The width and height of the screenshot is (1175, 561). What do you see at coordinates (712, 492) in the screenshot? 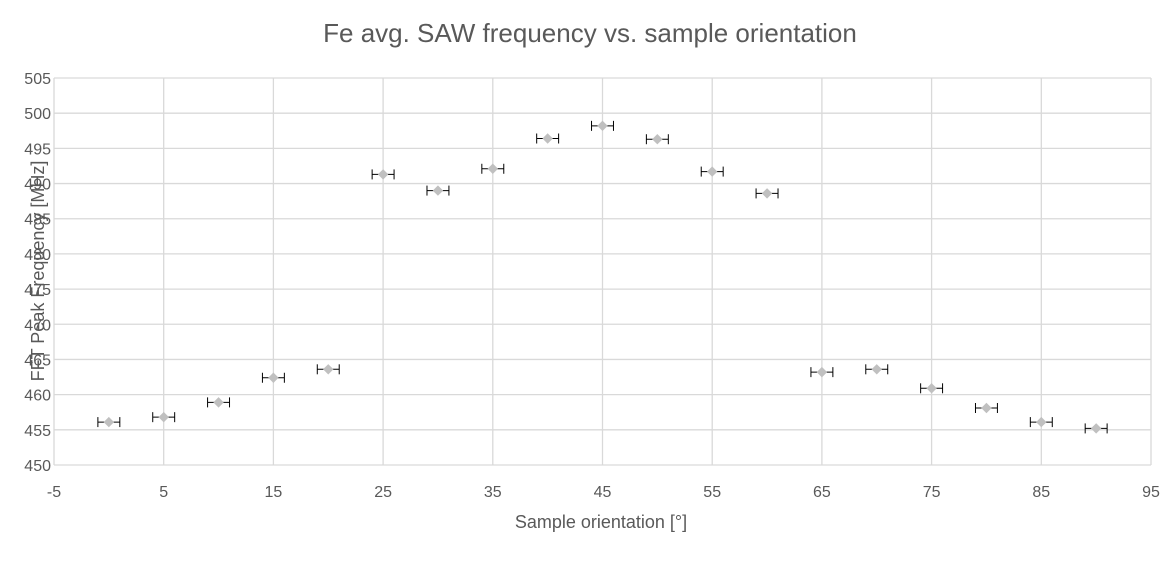
I see `x-tick-label: 55` at bounding box center [712, 492].